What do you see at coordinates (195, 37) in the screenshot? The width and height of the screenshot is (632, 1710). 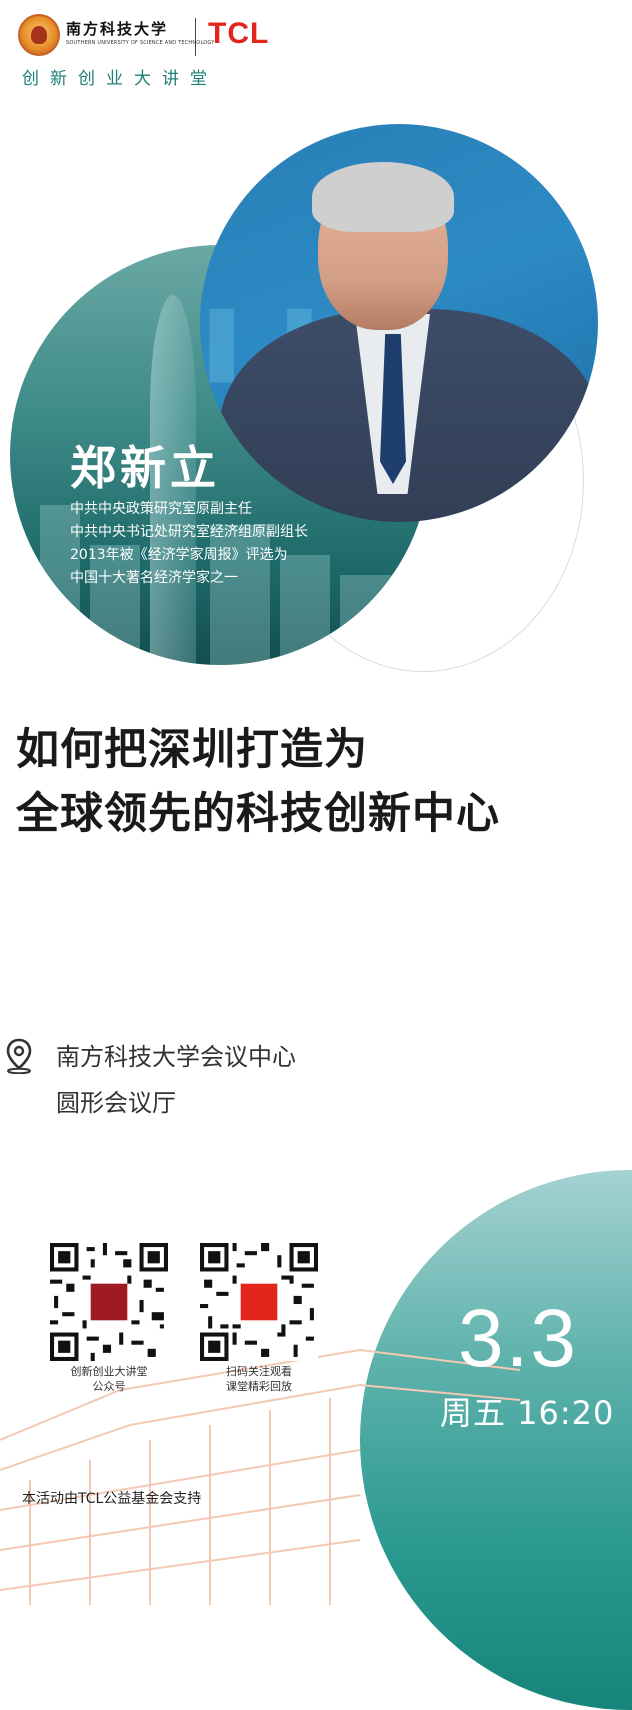 I see `header-divider` at bounding box center [195, 37].